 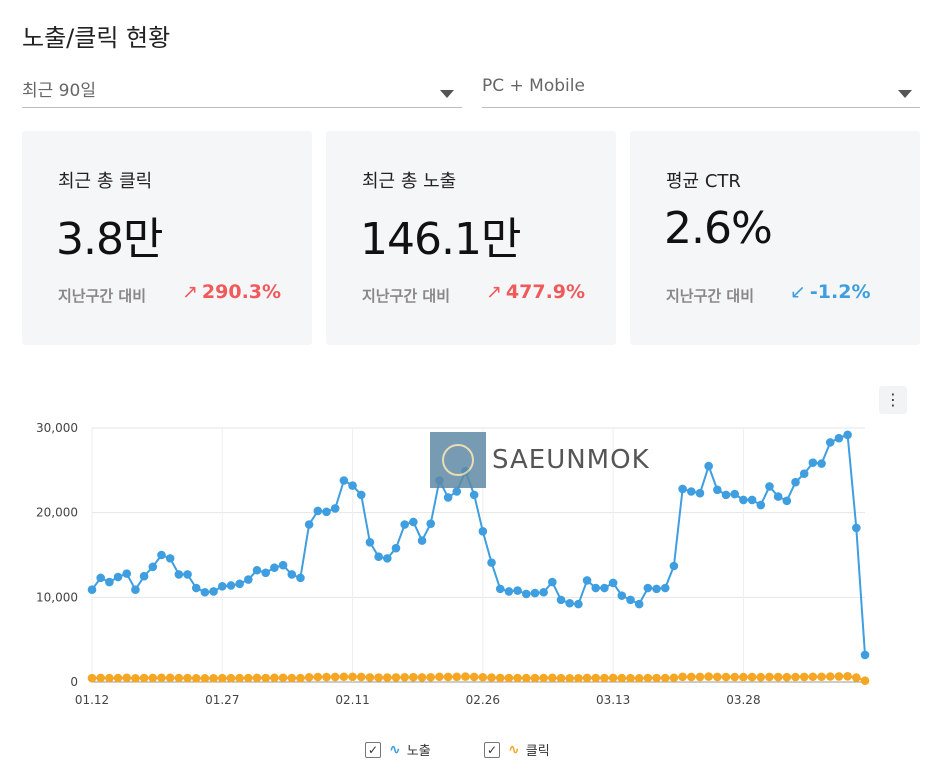 What do you see at coordinates (167, 238) in the screenshot?
I see `total-clicks-card: 최근 총 클릭 3.8만 지난구간 대비 ↗ 290.3%` at bounding box center [167, 238].